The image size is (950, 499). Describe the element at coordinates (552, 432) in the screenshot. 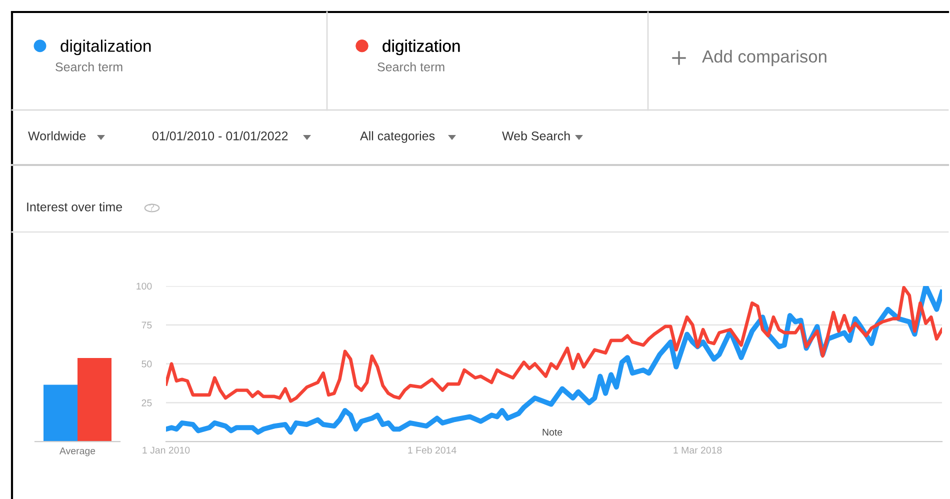

I see `annotation: Note` at that location.